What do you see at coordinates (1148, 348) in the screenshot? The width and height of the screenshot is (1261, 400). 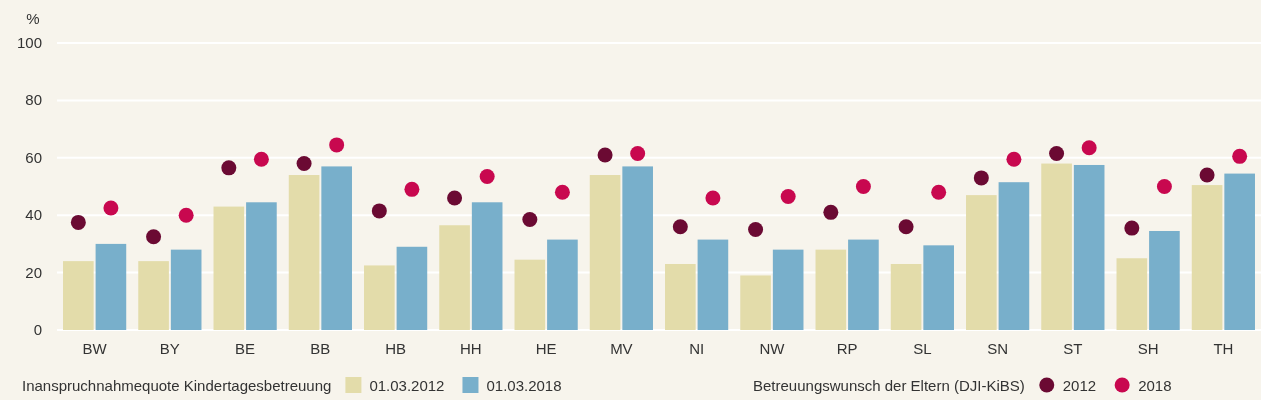 I see `x-tick-label: SH` at bounding box center [1148, 348].